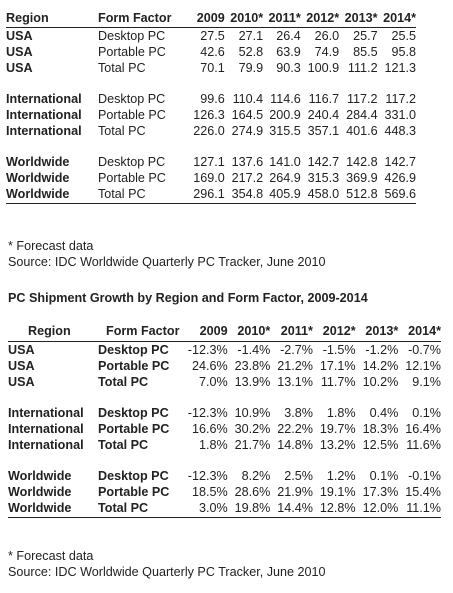 The image size is (453, 593). What do you see at coordinates (362, 162) in the screenshot?
I see `value-cell: 142.8` at bounding box center [362, 162].